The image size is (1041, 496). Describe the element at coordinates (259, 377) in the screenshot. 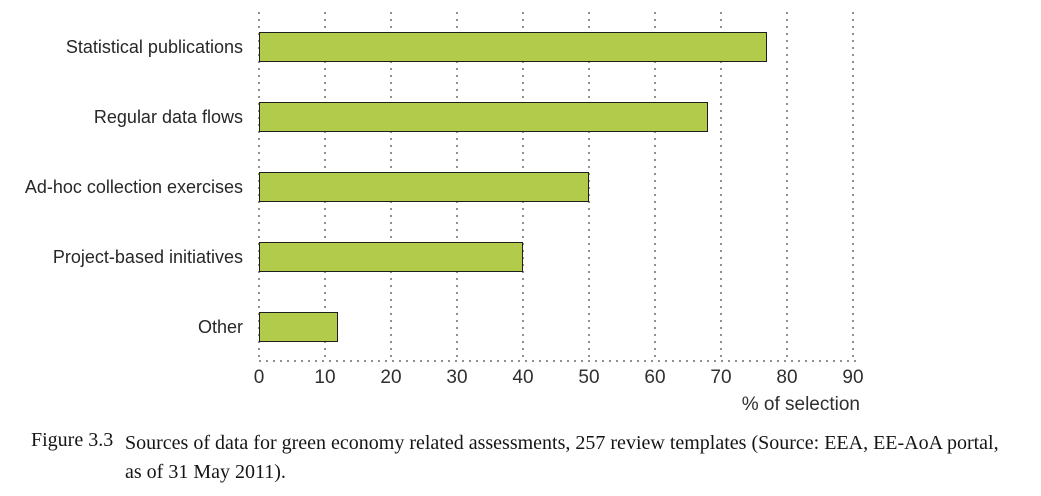

I see `x-tick-label-0: 0` at that location.